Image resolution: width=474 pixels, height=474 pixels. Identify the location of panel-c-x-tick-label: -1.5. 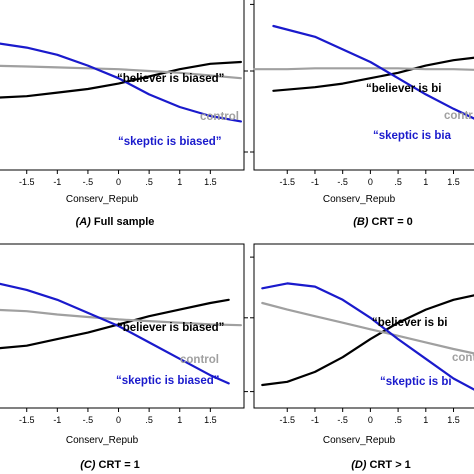
(27, 420).